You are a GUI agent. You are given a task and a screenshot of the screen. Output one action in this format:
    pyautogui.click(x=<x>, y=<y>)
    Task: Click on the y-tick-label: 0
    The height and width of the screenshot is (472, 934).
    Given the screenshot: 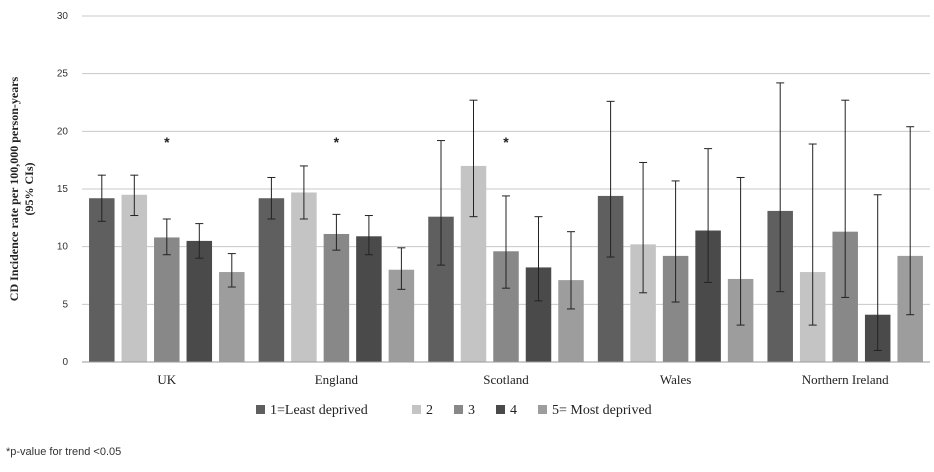 What is the action you would take?
    pyautogui.click(x=65, y=362)
    